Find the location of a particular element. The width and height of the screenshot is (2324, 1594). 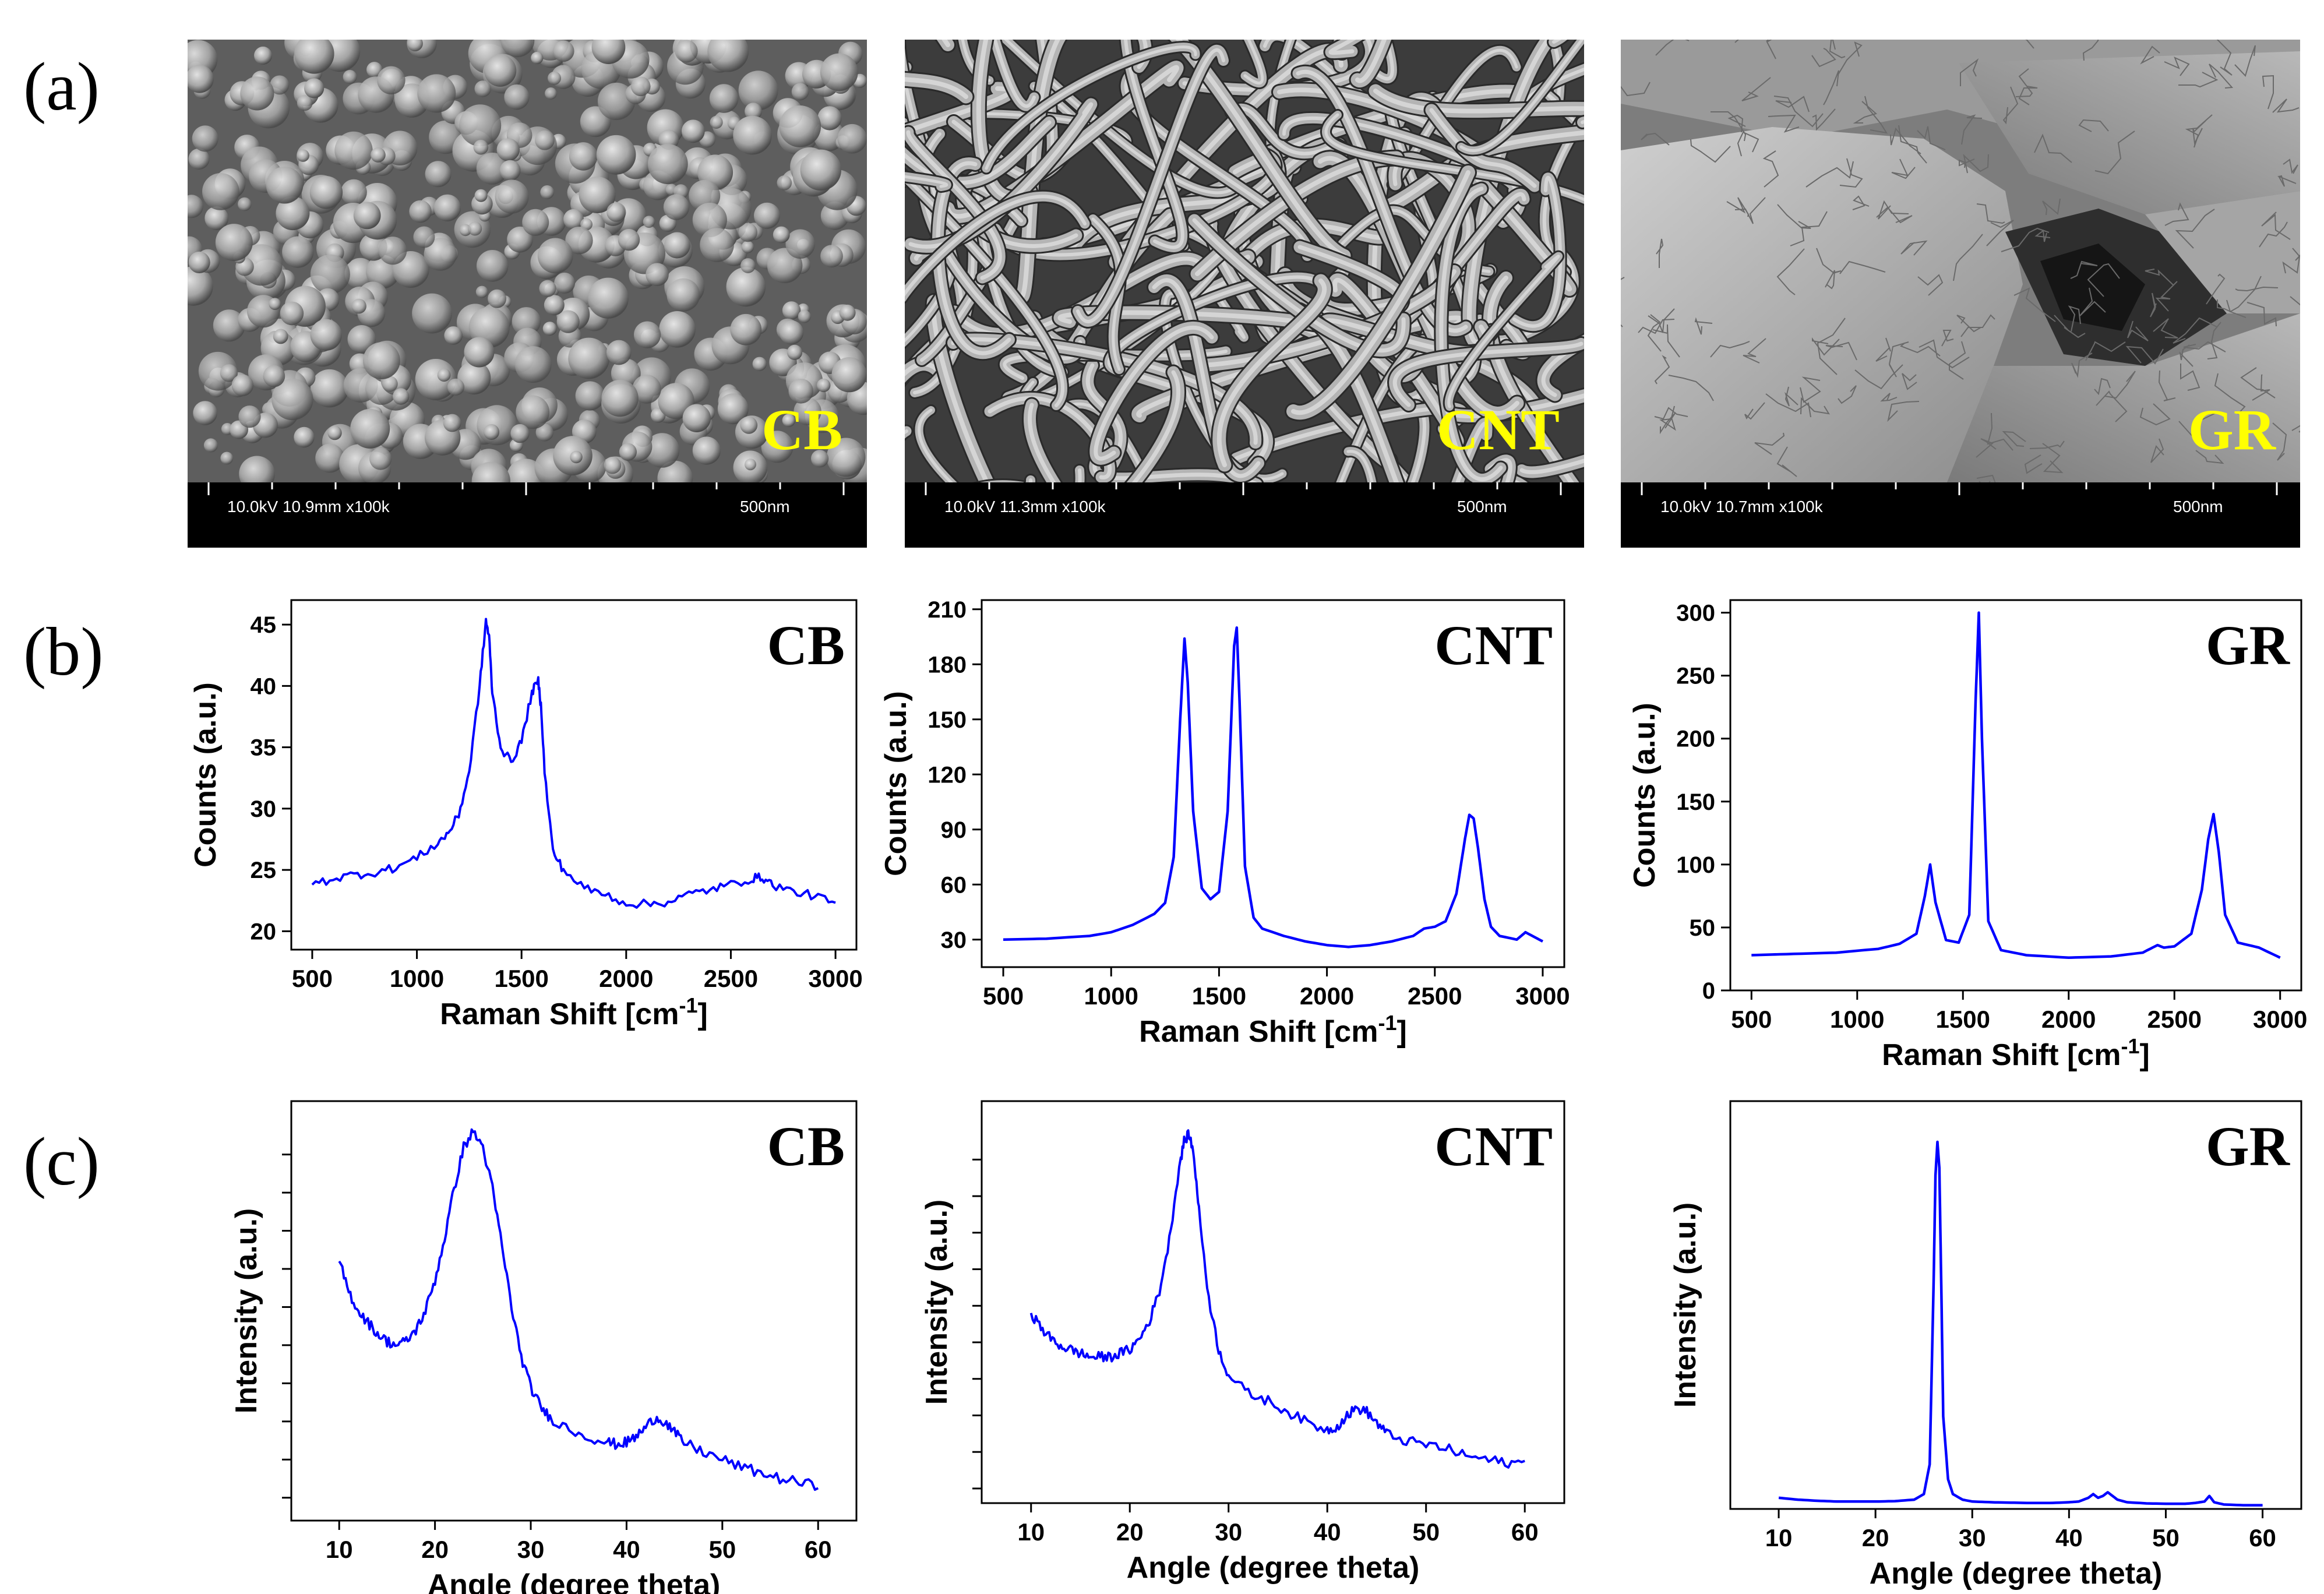

sem-label-cb: CB is located at coordinates (801, 429).